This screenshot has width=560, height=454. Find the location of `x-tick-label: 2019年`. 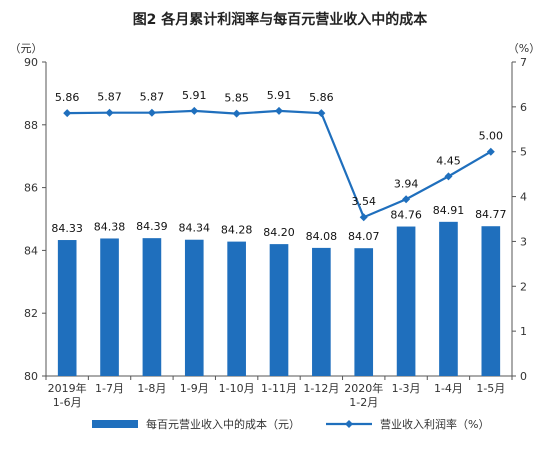

x-tick-label: 2019年 is located at coordinates (67, 388).